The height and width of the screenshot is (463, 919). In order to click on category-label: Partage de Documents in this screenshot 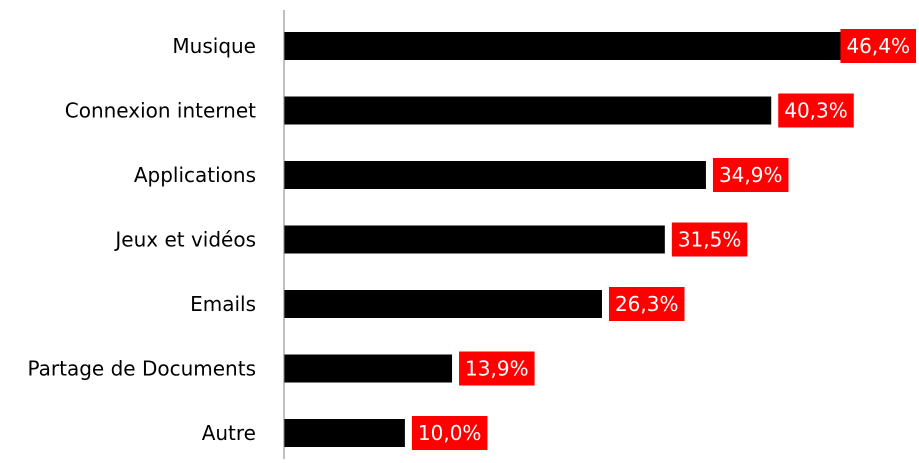, I will do `click(142, 369)`.